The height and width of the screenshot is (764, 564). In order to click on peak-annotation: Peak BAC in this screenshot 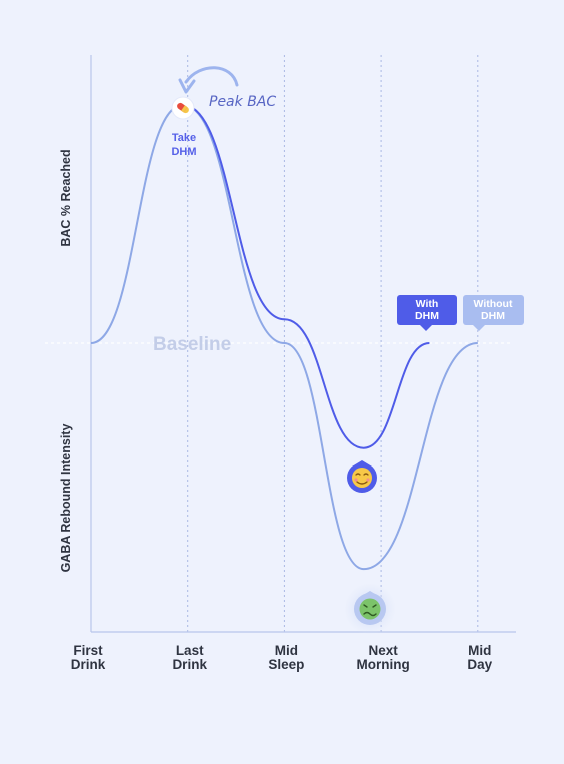, I will do `click(242, 102)`.